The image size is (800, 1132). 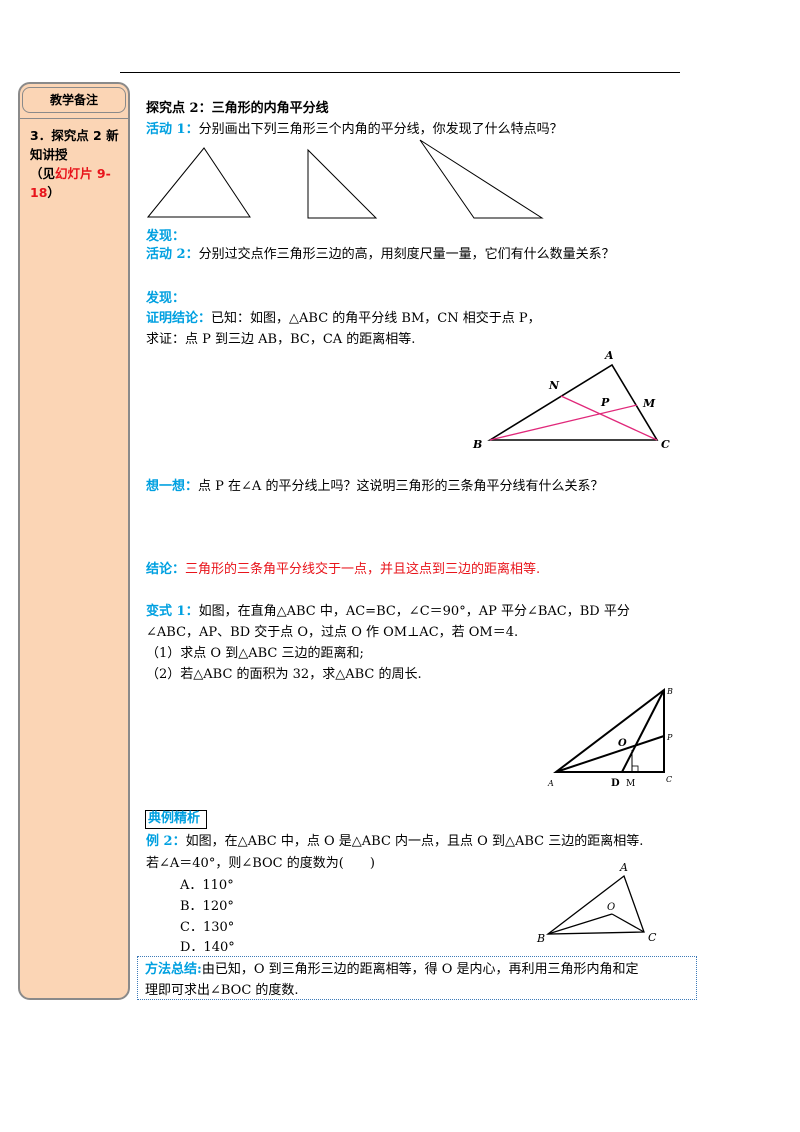 I want to click on fig2-bisector-ap, so click(x=610, y=754).